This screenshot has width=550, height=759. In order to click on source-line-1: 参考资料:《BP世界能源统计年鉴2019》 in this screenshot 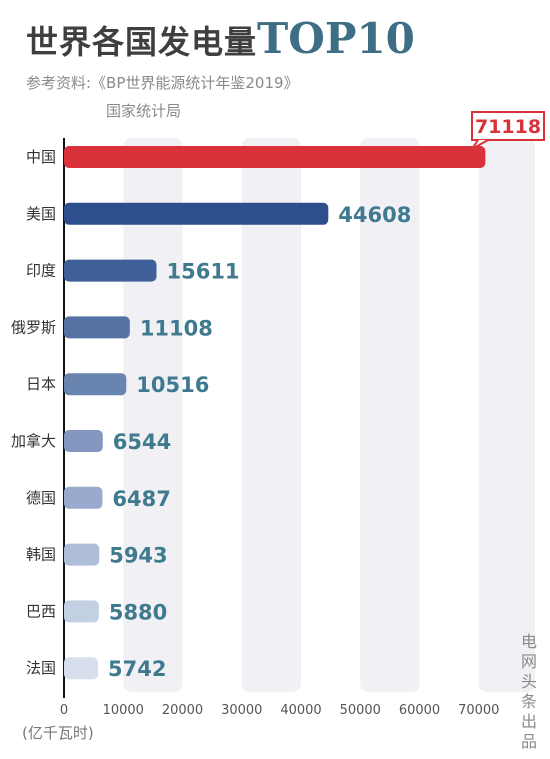, I will do `click(162, 83)`.